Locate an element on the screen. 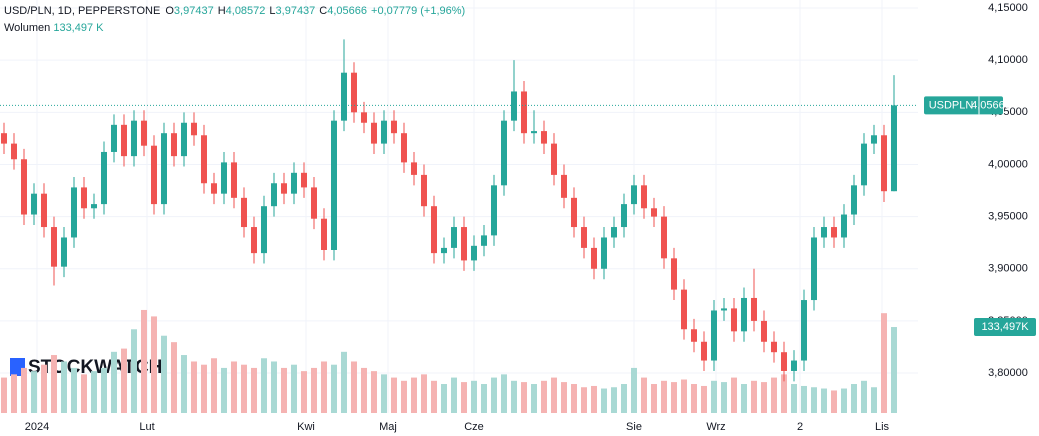  price-badge-value: 4,05666 is located at coordinates (991, 105).